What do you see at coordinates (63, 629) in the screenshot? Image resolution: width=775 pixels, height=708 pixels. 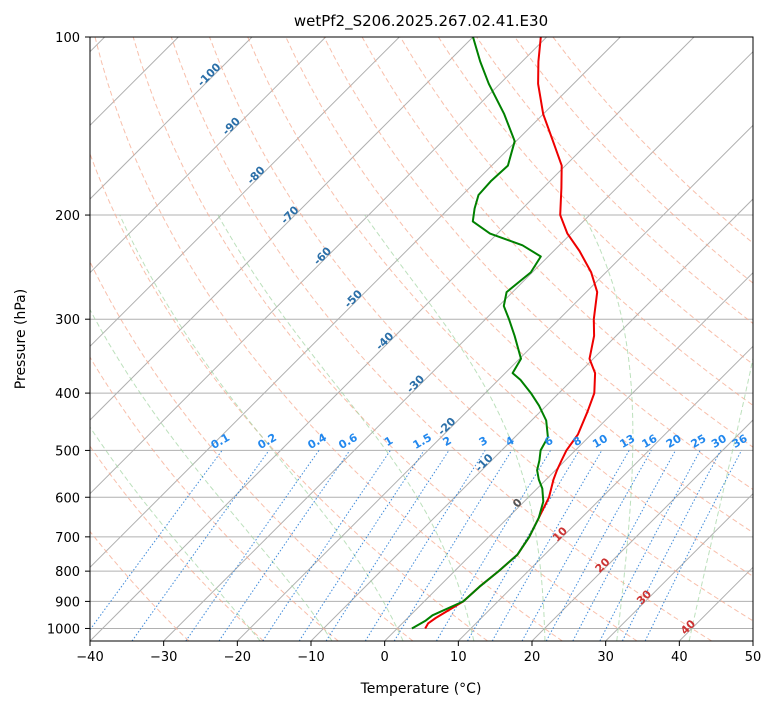 I see `y-tick-label: 1000` at bounding box center [63, 629].